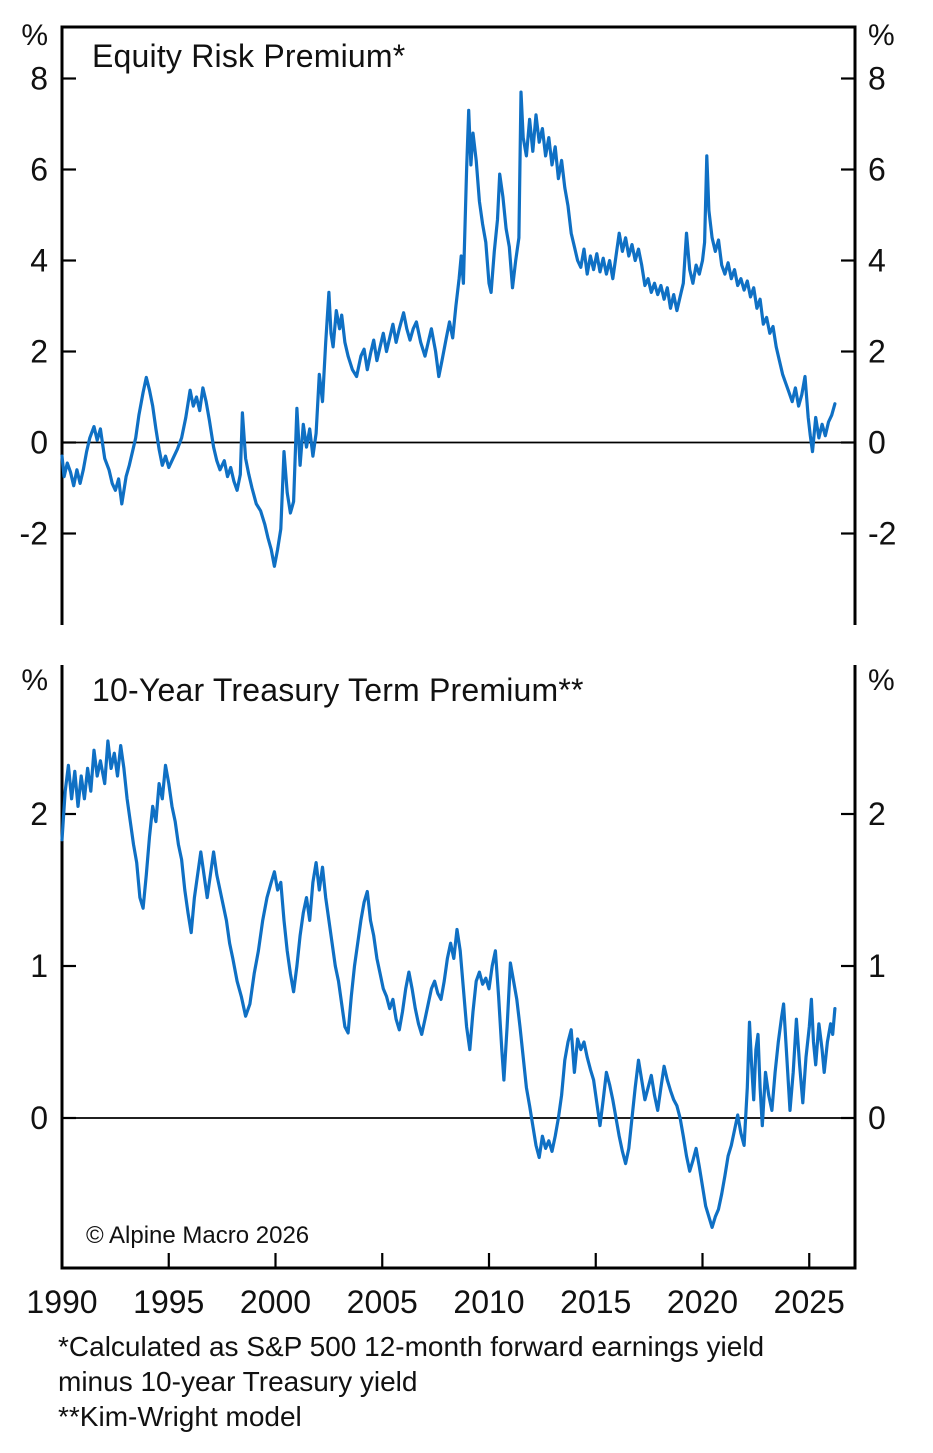  Describe the element at coordinates (382, 1302) in the screenshot. I see `x-tick-label: 2005` at that location.